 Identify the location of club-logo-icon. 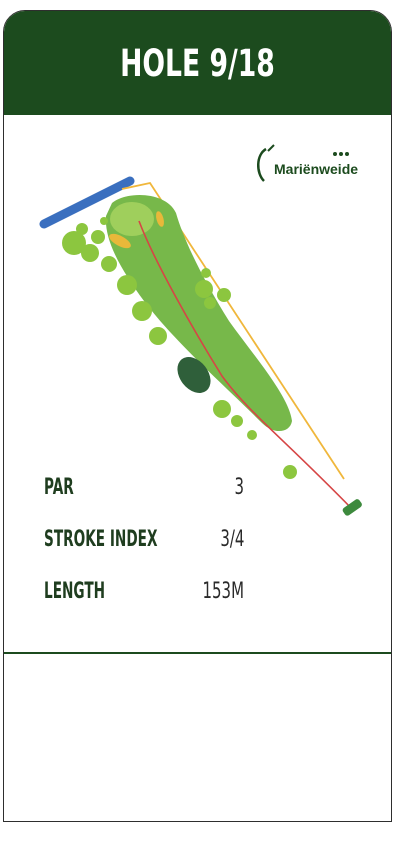
(303, 163).